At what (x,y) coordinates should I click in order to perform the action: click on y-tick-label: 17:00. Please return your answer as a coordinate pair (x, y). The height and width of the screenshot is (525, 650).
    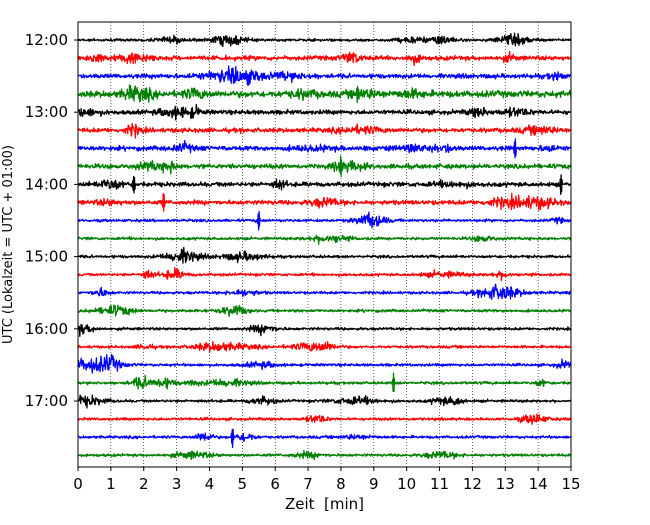
    Looking at the image, I should click on (46, 401).